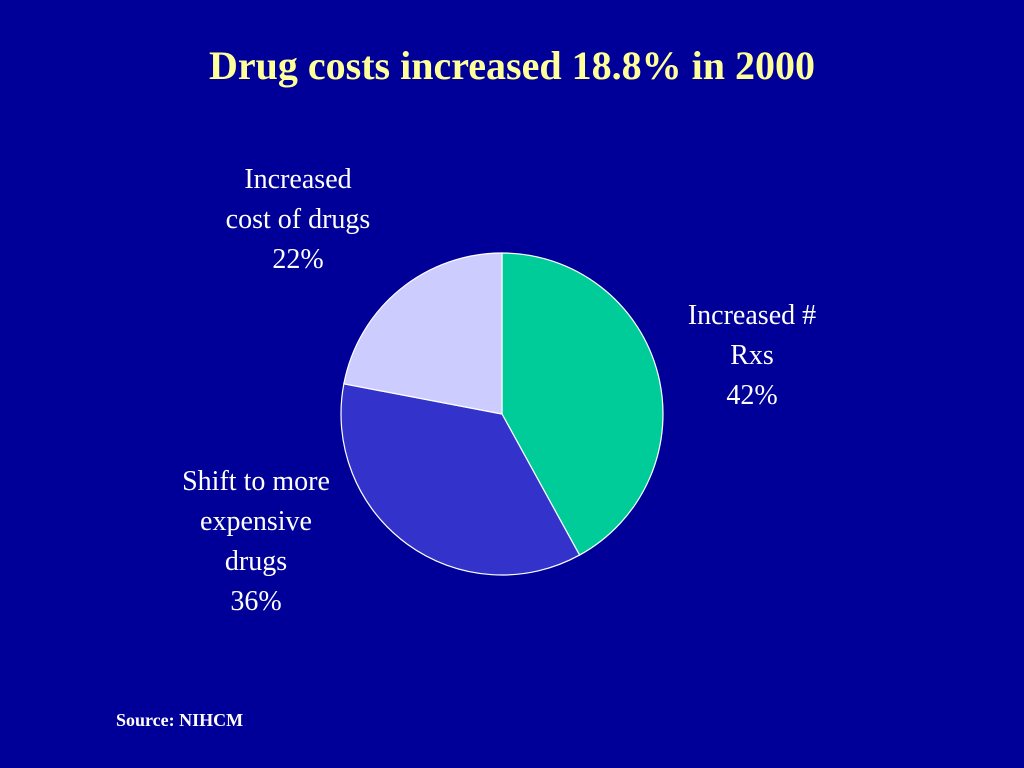 The height and width of the screenshot is (768, 1024). I want to click on slice-value-label: 42%, so click(752, 395).